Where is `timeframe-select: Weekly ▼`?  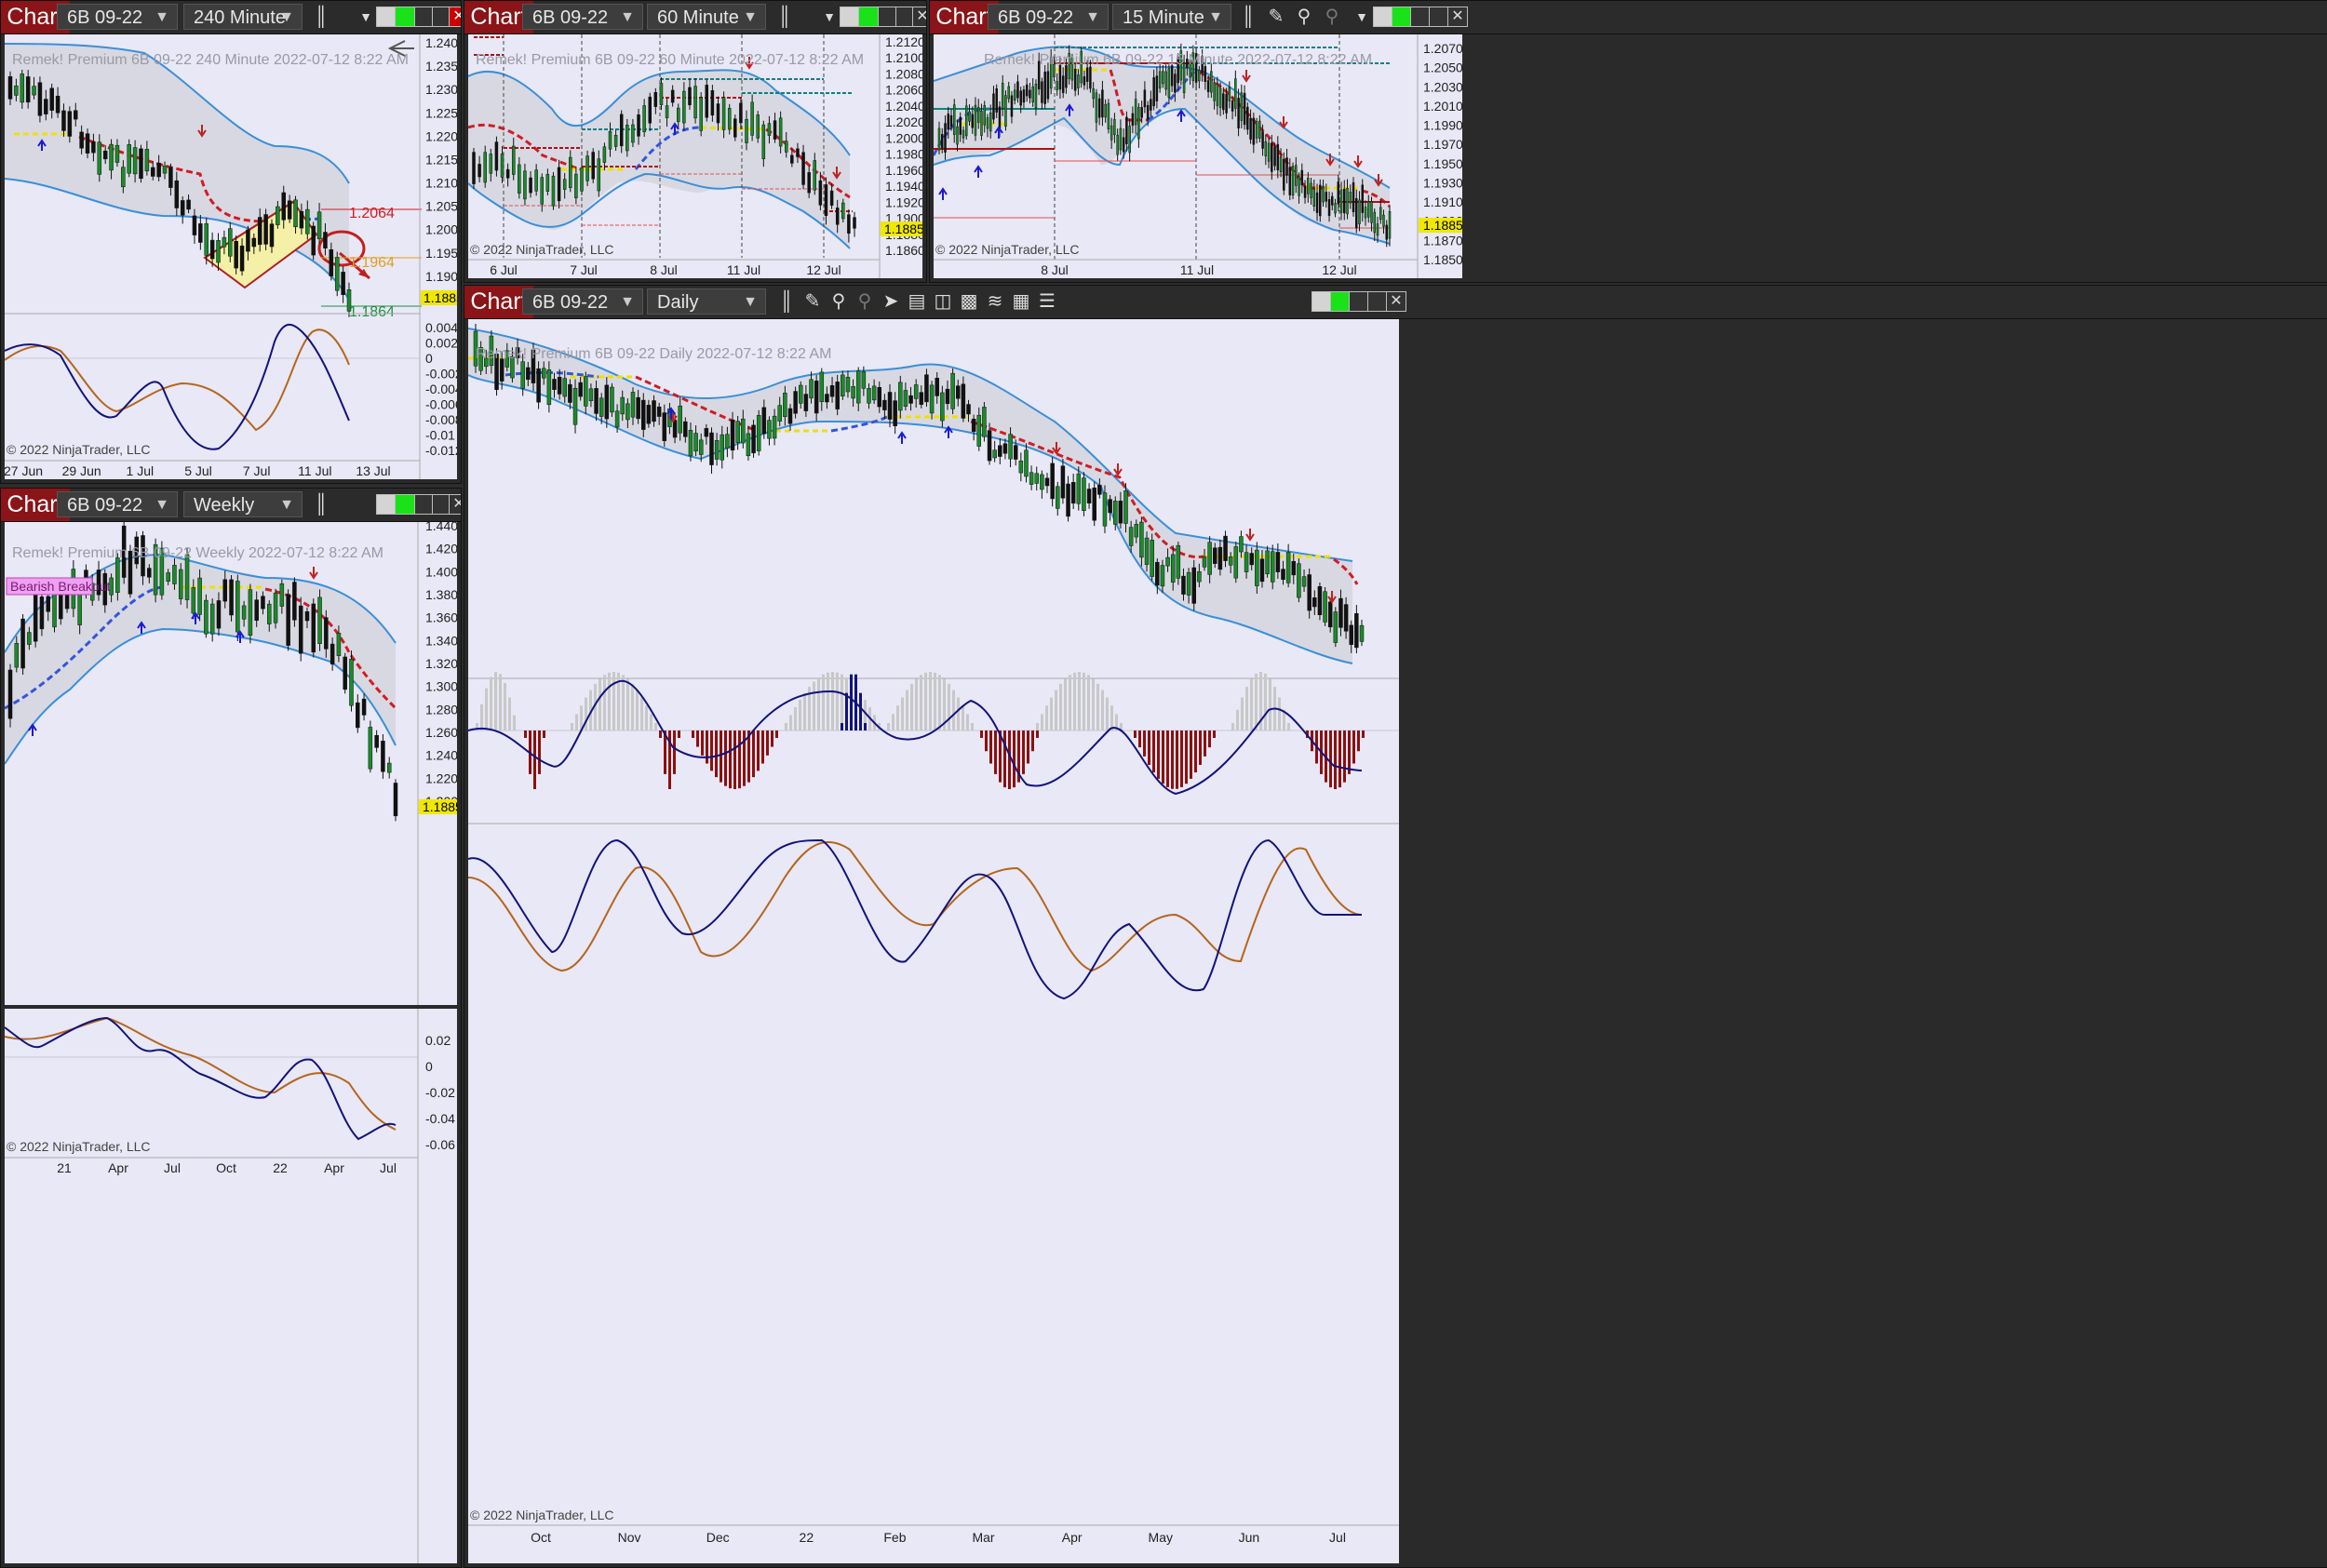 timeframe-select: Weekly ▼ is located at coordinates (243, 504).